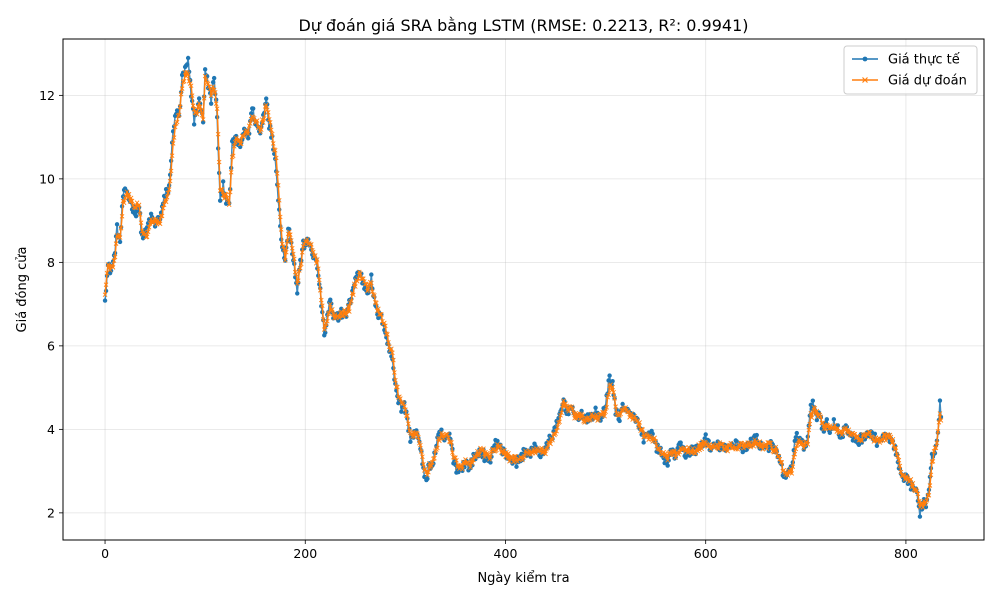 The height and width of the screenshot is (600, 1000). Describe the element at coordinates (51, 429) in the screenshot. I see `y-tick-label: 4` at that location.